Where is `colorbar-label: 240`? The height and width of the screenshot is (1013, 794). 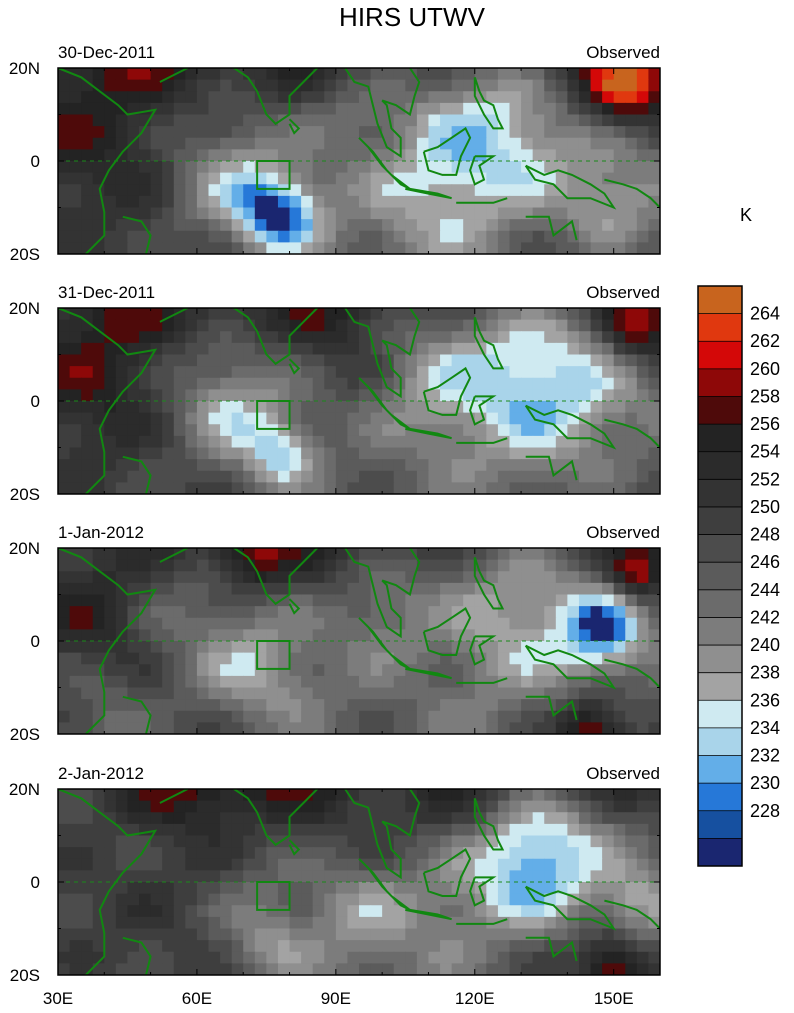 colorbar-label: 240 is located at coordinates (765, 645).